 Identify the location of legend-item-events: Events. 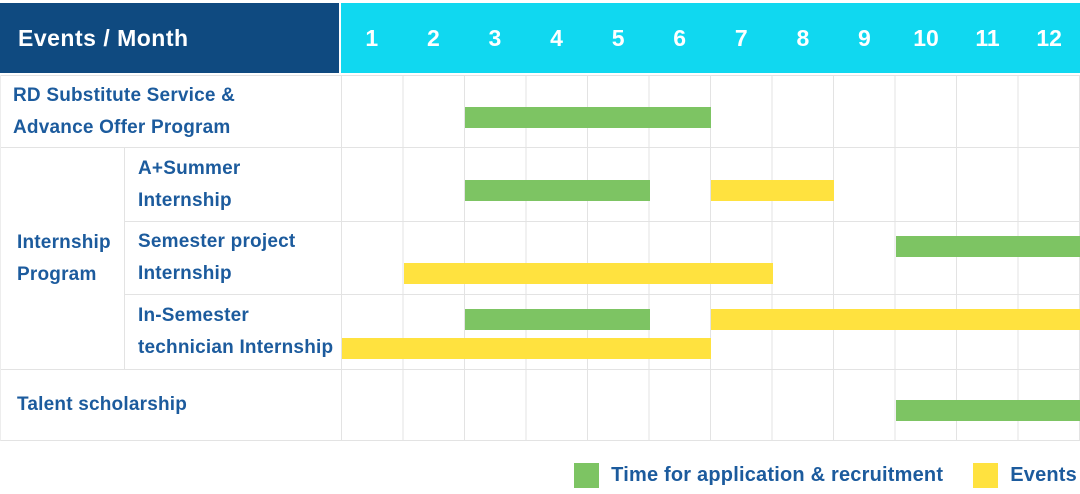
(1025, 475).